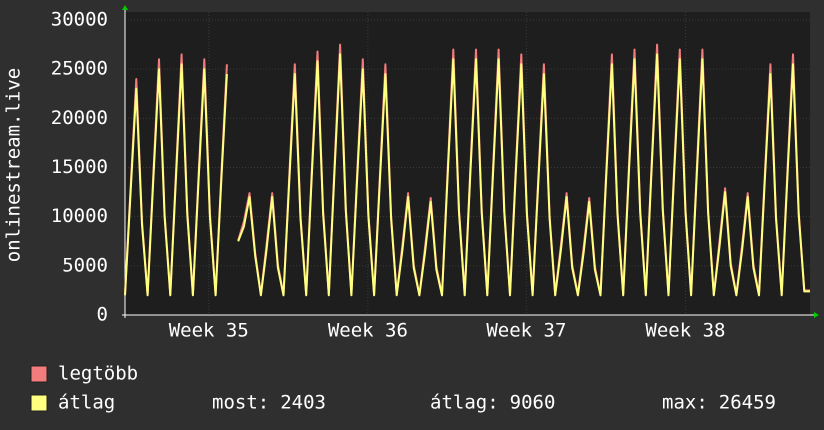  I want to click on x-tick-label: Week 38, so click(685, 331).